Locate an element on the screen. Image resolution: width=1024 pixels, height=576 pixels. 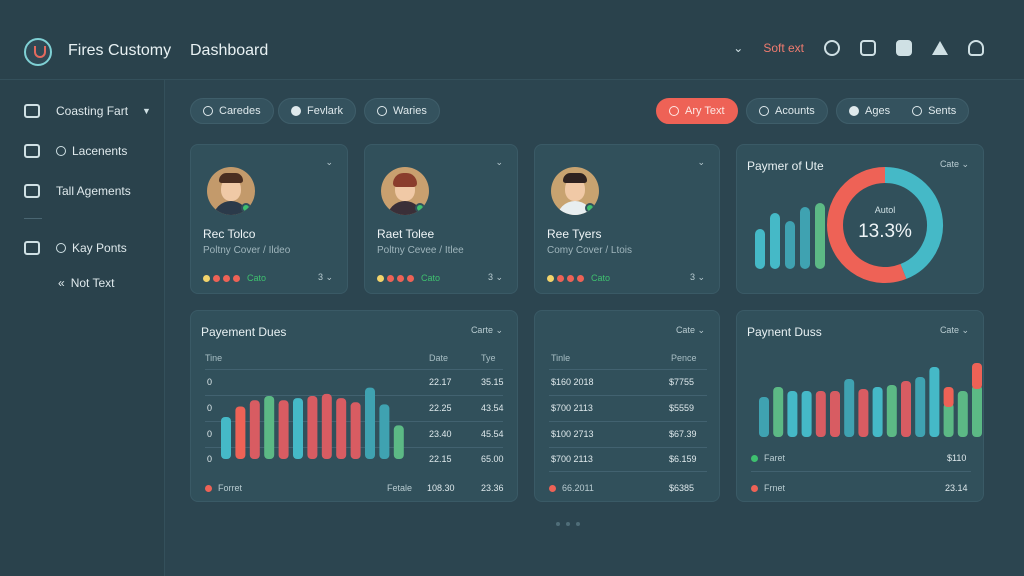
filter-label: Waries is located at coordinates (410, 111).